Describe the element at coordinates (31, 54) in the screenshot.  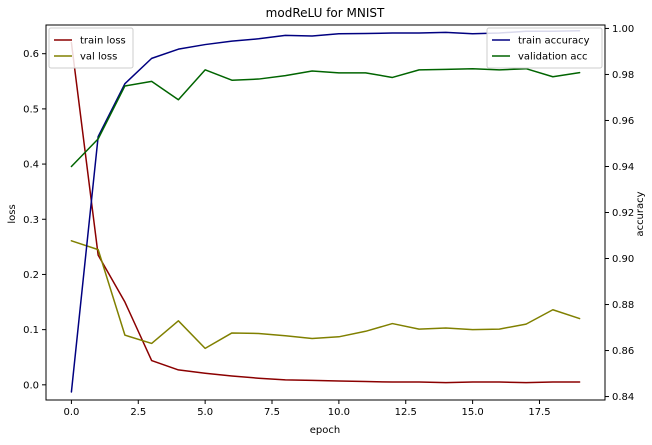
I see `y-left-tick-label: 0.6` at that location.